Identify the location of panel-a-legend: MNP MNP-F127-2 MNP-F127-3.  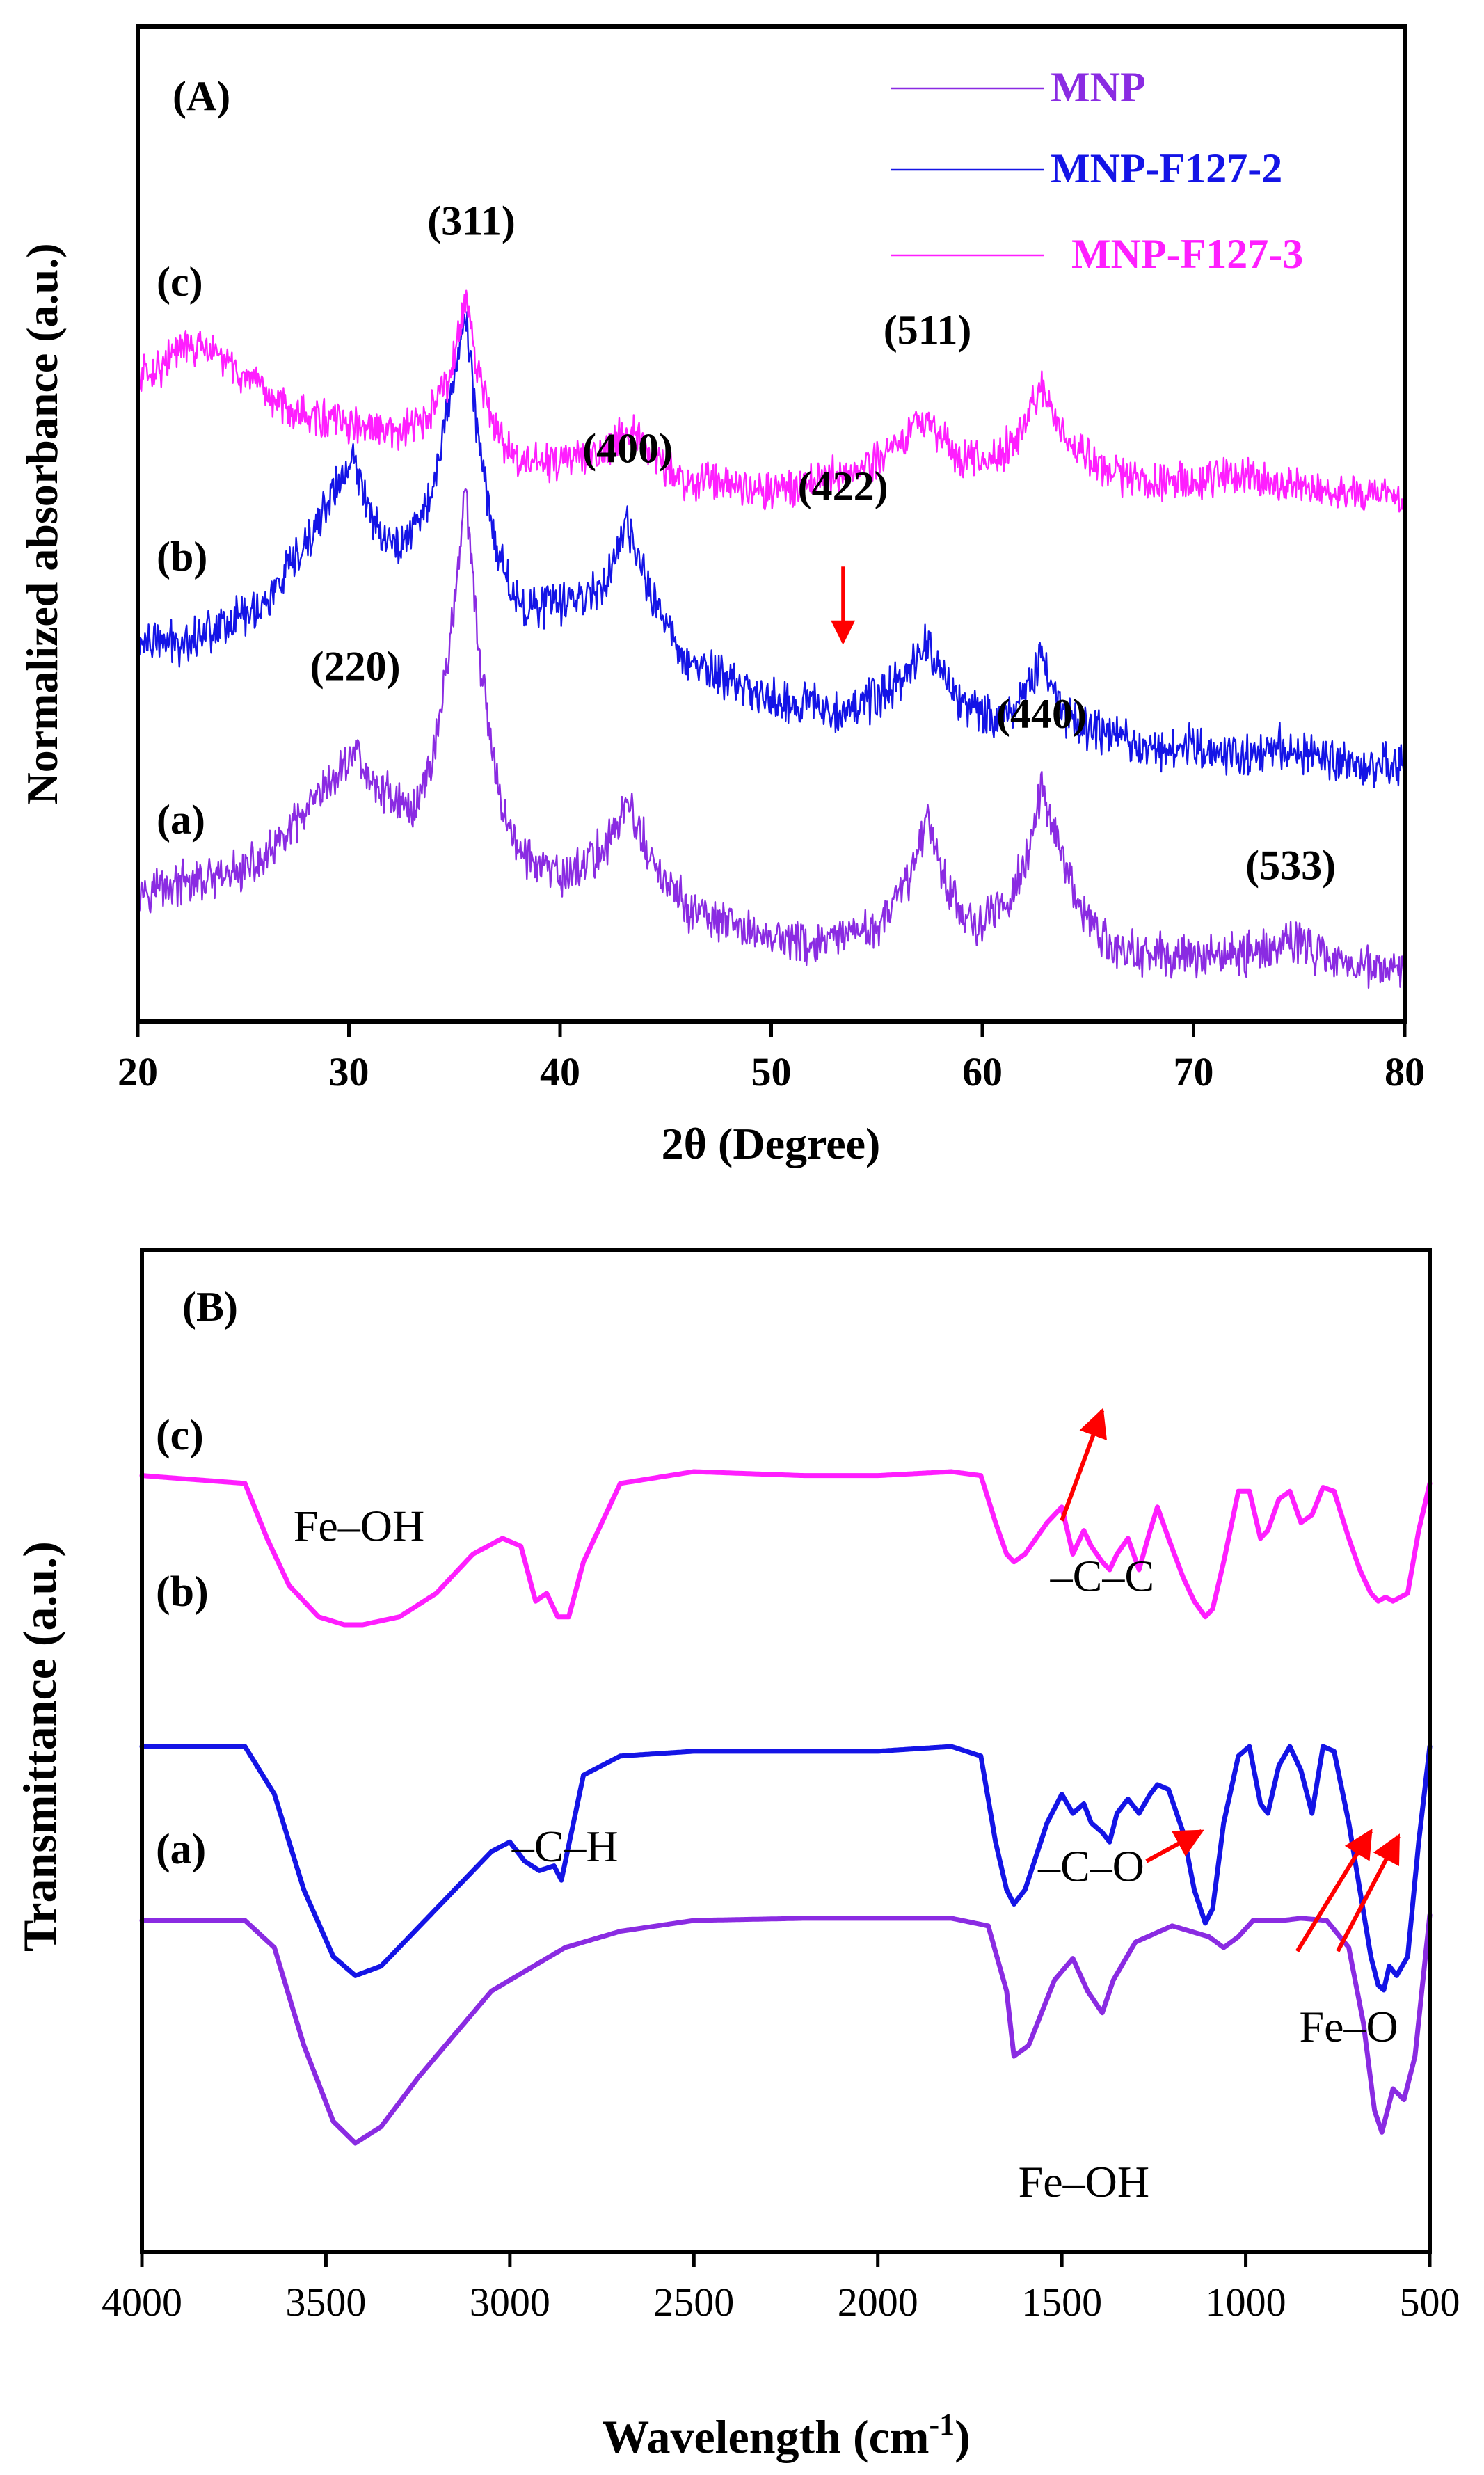
(1097, 170).